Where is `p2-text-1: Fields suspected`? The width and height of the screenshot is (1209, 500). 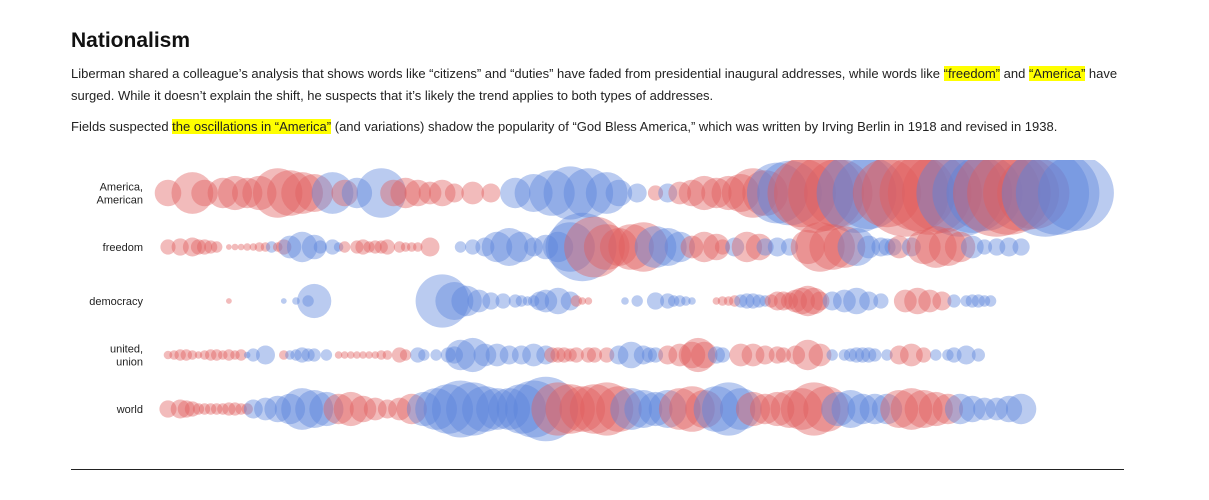
p2-text-1: Fields suspected is located at coordinates (122, 126).